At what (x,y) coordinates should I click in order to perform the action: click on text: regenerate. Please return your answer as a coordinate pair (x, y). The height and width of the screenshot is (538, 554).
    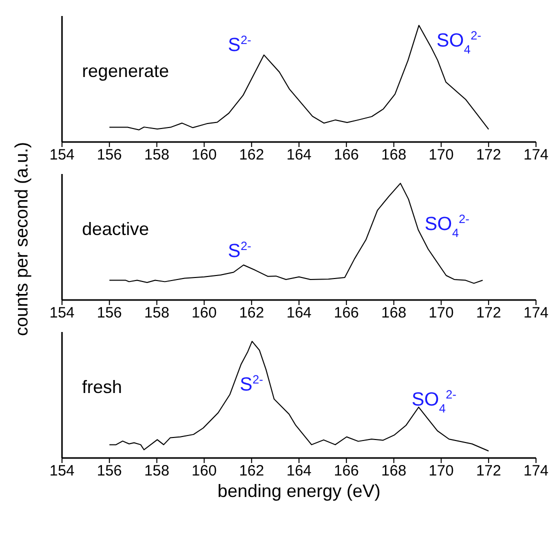
    Looking at the image, I should click on (126, 71).